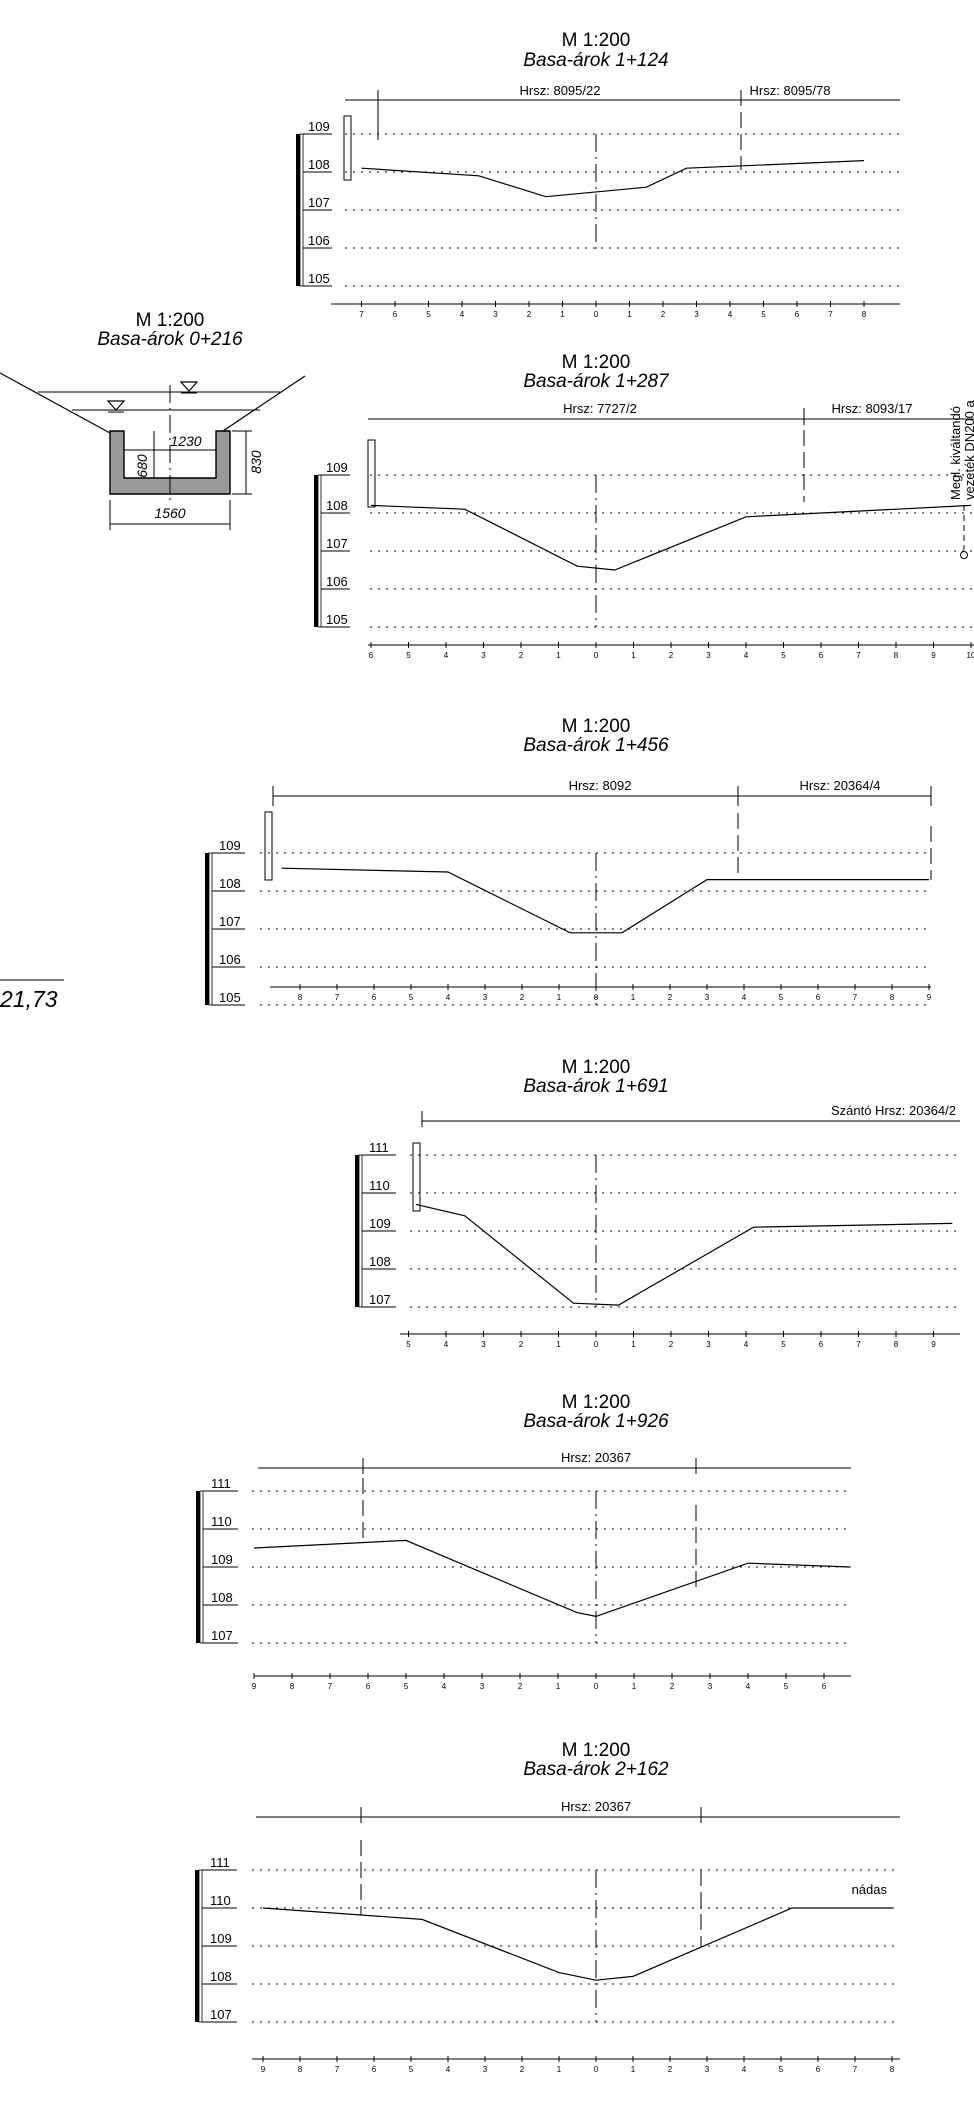  Describe the element at coordinates (527, 1636) in the screenshot. I see `section-5-elev-107: 107` at that location.